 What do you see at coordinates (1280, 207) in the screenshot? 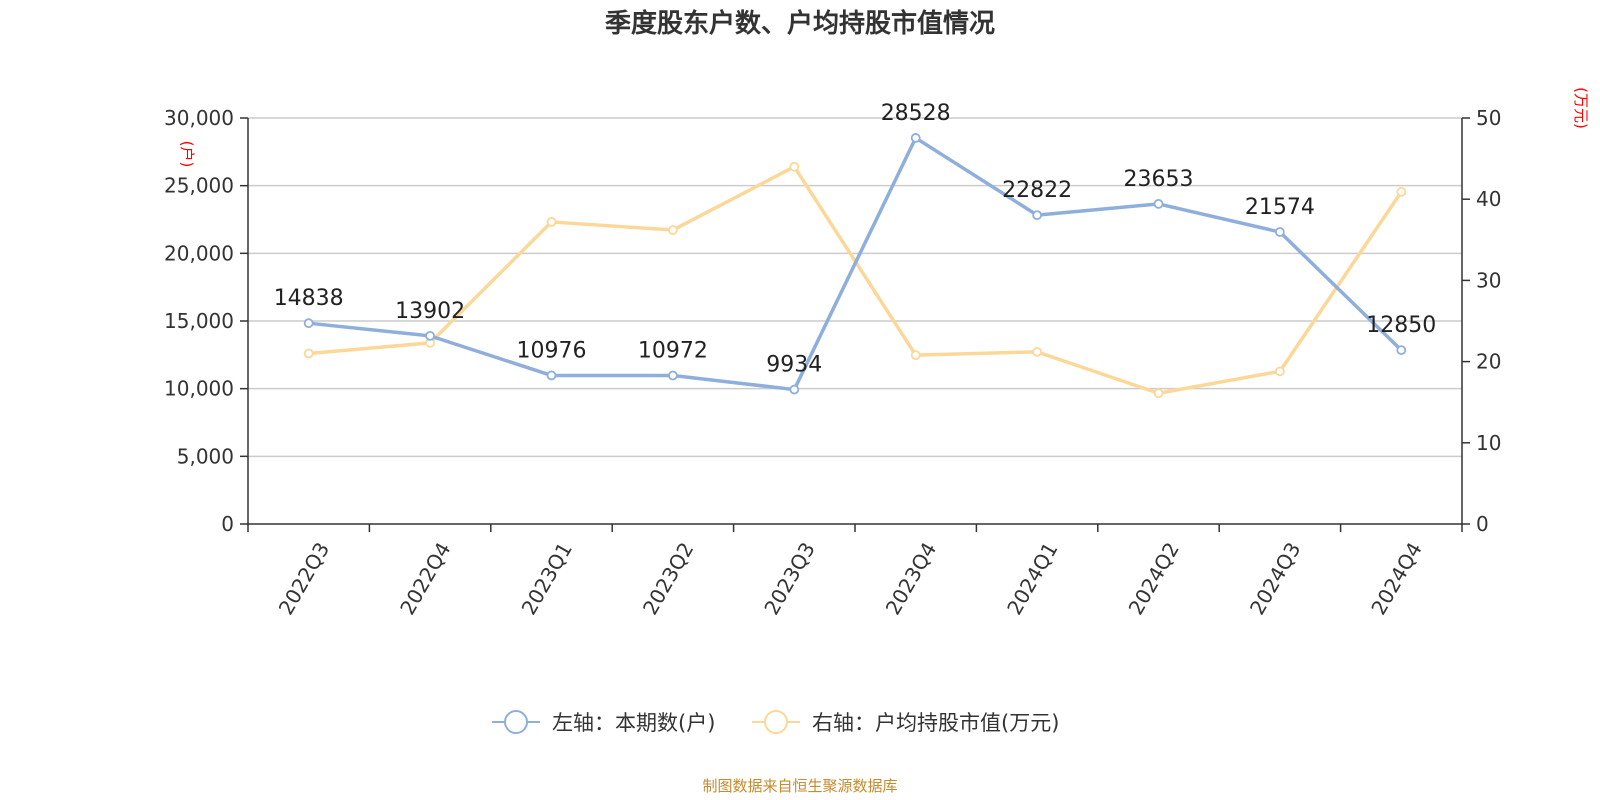
I see `data-label: 21574` at bounding box center [1280, 207].